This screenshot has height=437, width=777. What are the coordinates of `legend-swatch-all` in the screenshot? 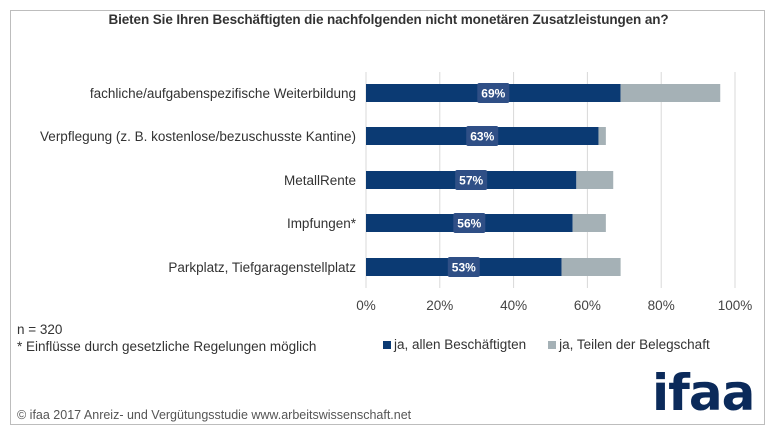 It's located at (387, 344).